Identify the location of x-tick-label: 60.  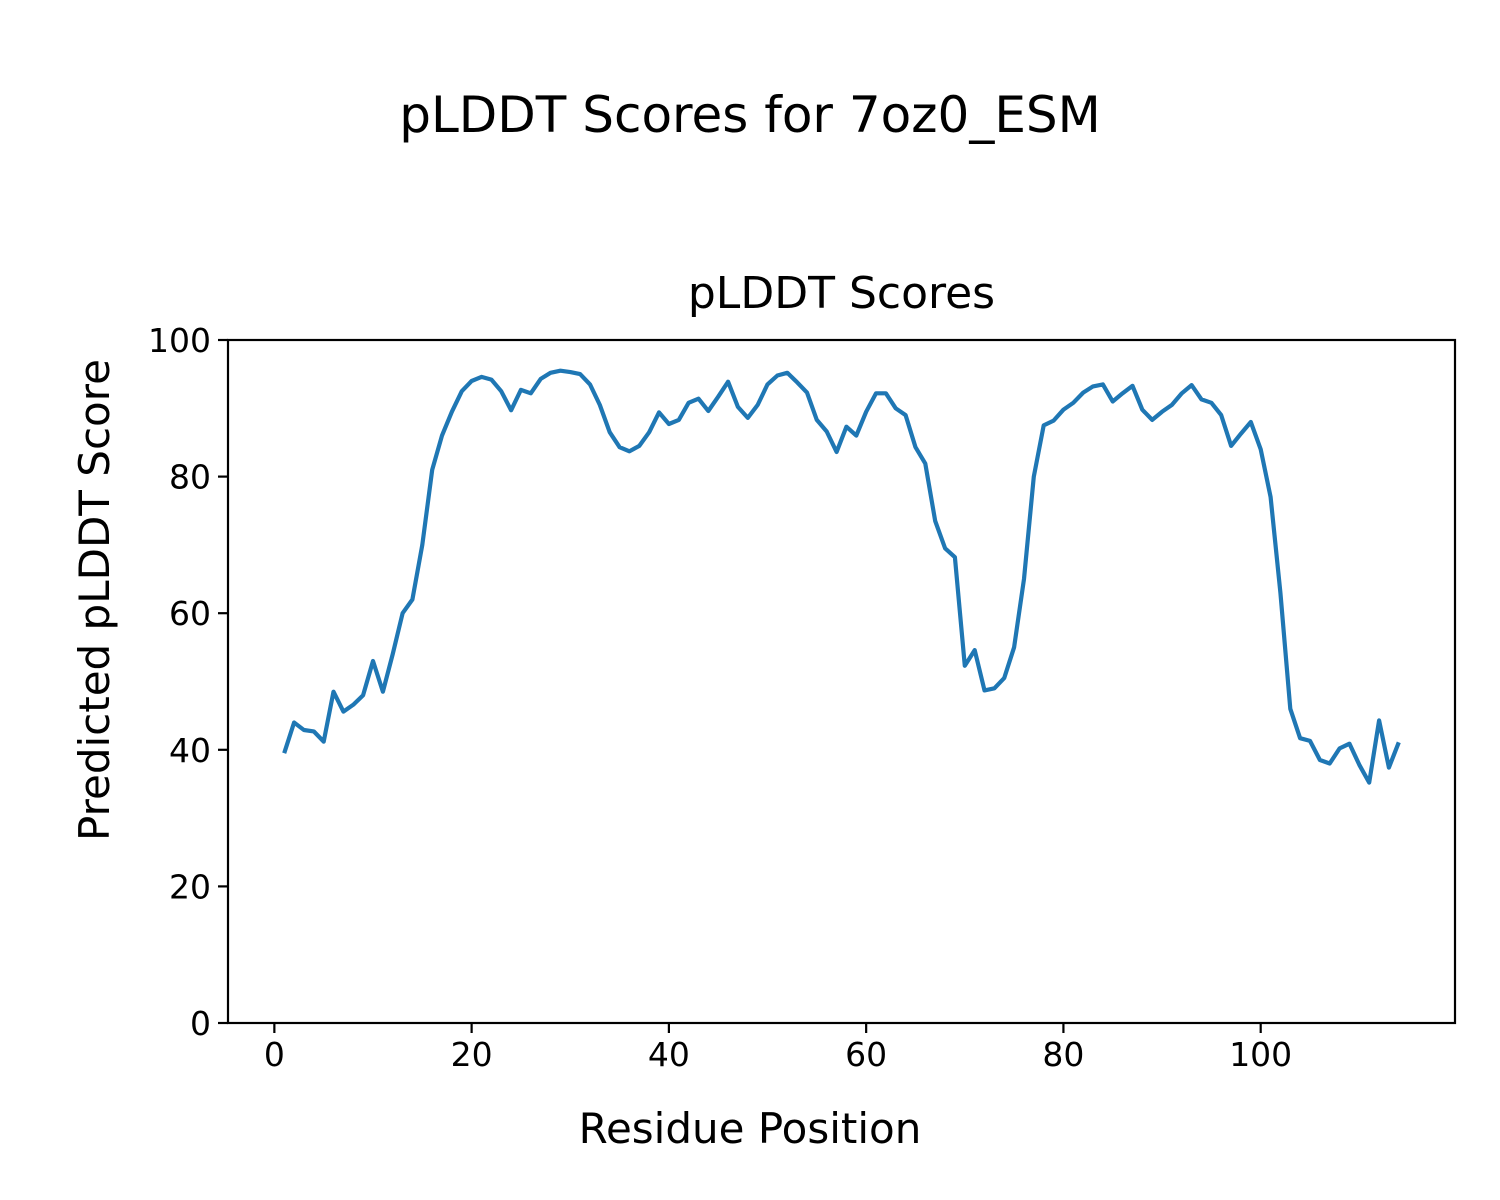
(866, 1054).